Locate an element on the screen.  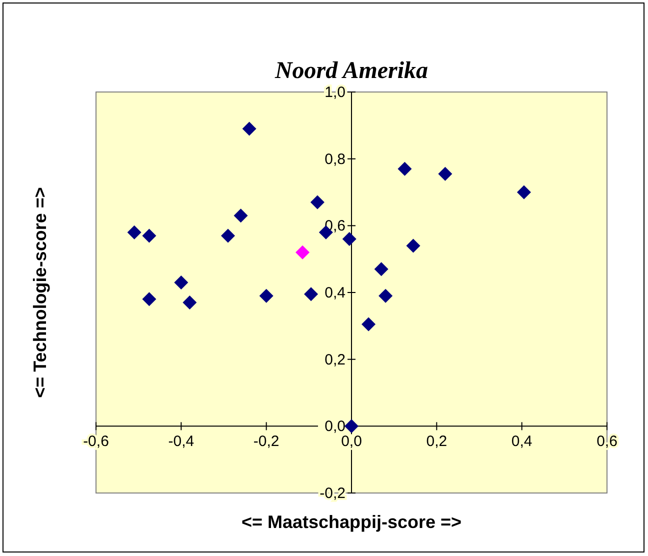
y-axis-title: <= Technologie-score => is located at coordinates (40, 292).